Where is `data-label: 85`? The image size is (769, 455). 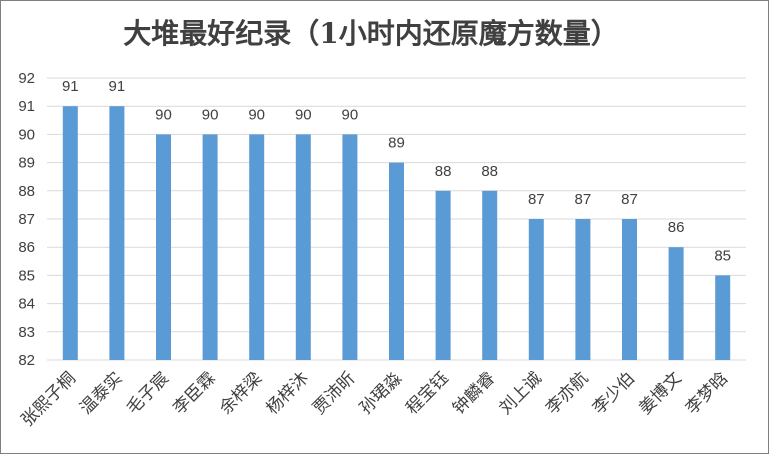
data-label: 85 is located at coordinates (722, 255).